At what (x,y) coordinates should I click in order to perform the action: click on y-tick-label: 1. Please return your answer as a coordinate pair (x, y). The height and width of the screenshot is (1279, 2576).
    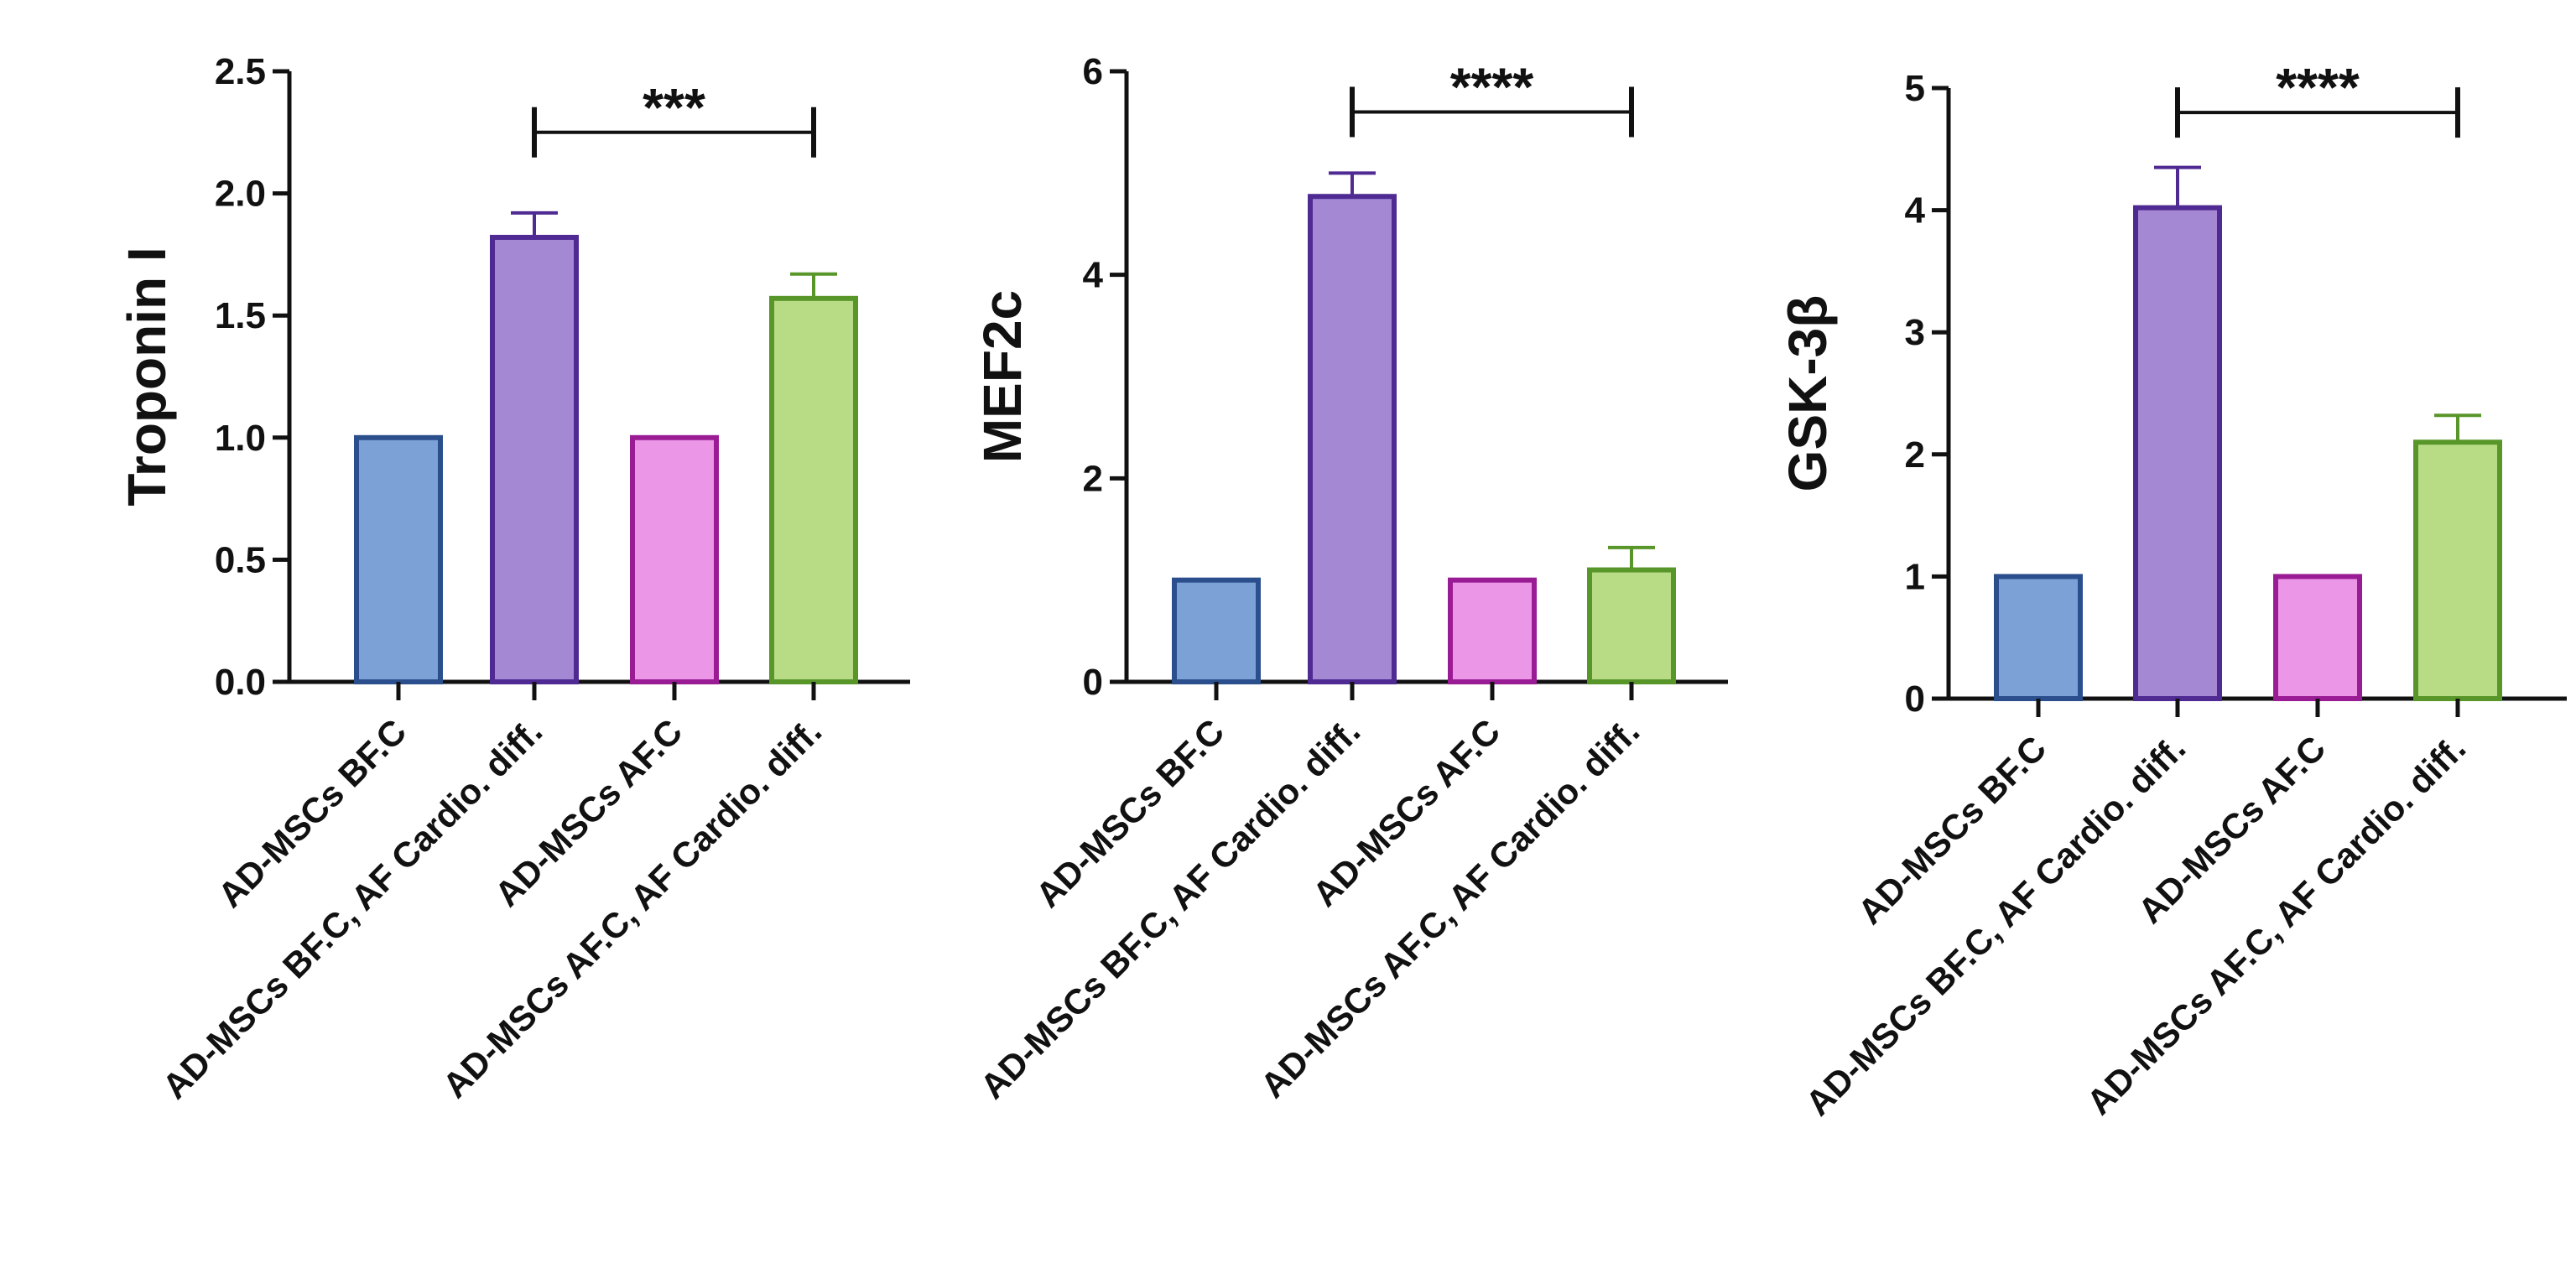
    Looking at the image, I should click on (1915, 576).